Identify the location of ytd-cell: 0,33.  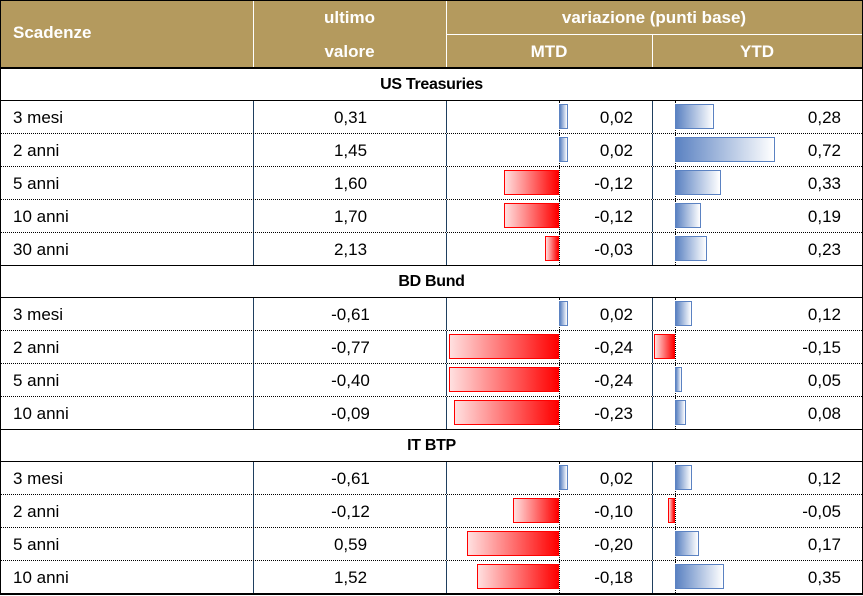
(757, 183).